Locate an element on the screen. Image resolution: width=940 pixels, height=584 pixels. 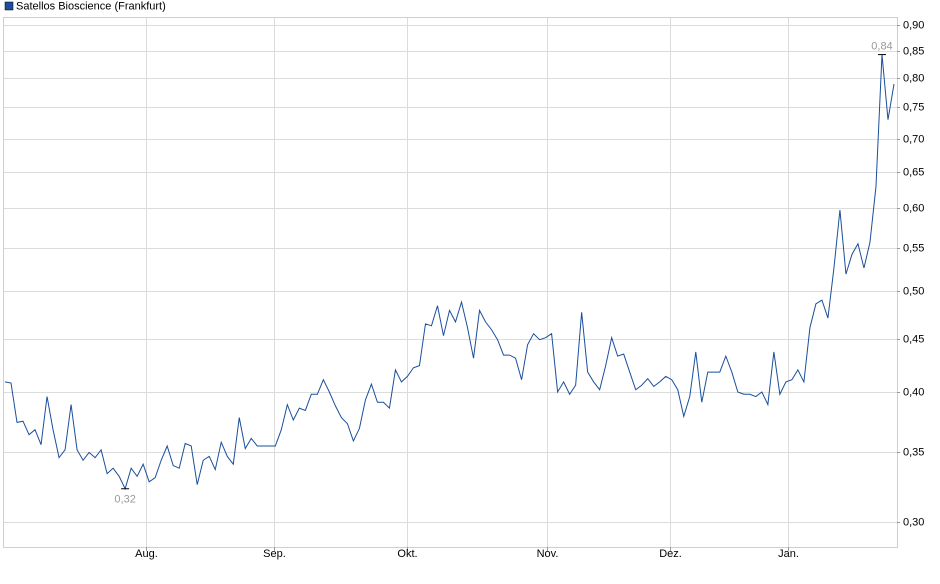
x-tick-label: Okt. is located at coordinates (407, 554).